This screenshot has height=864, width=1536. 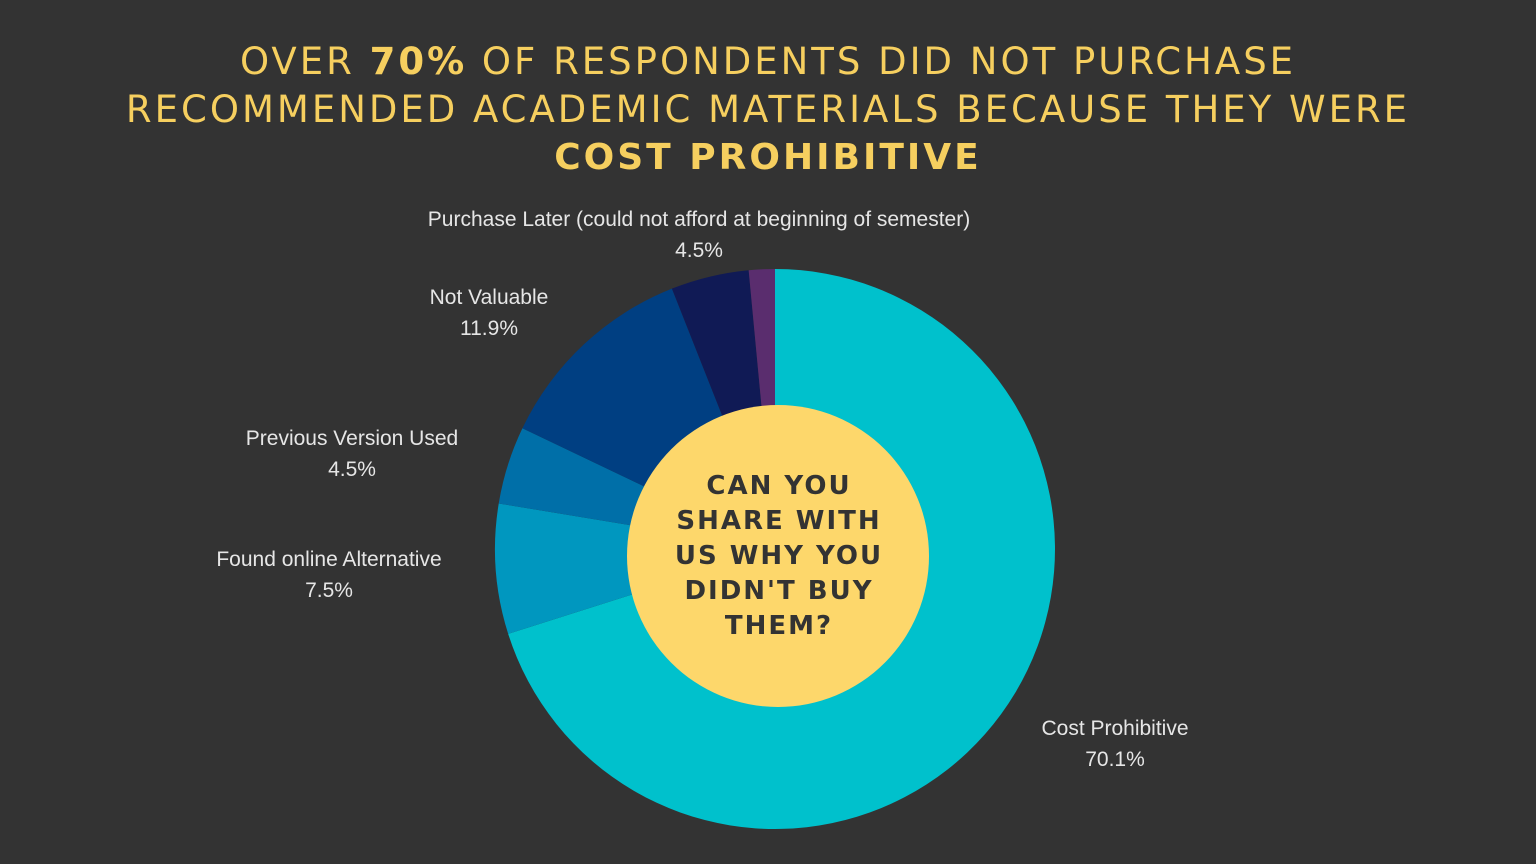 What do you see at coordinates (489, 328) in the screenshot?
I see `slice-value-3: 11.9%` at bounding box center [489, 328].